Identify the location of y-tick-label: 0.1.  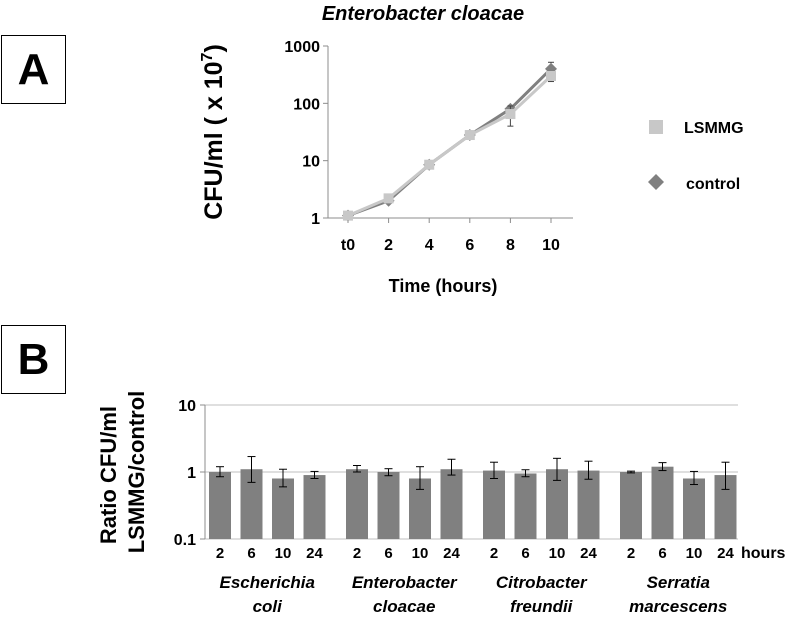
(185, 540).